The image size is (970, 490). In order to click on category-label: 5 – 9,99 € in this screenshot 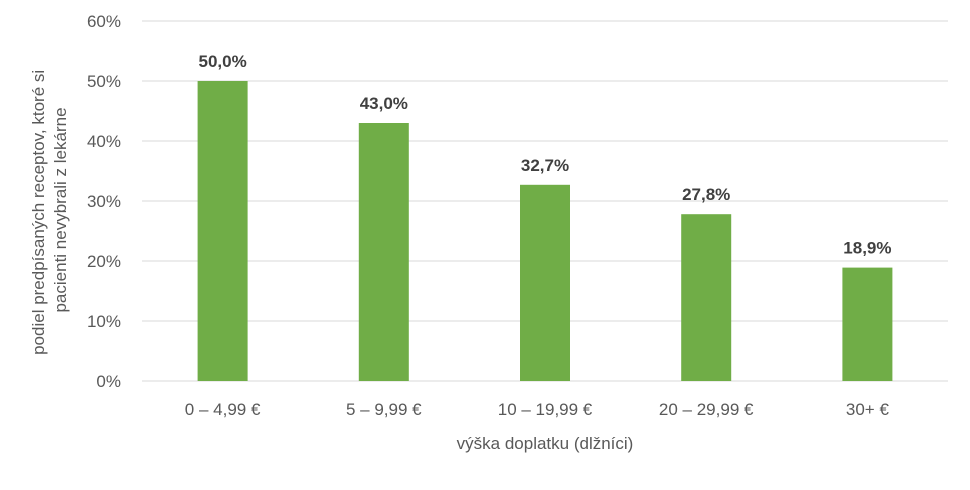, I will do `click(384, 409)`.